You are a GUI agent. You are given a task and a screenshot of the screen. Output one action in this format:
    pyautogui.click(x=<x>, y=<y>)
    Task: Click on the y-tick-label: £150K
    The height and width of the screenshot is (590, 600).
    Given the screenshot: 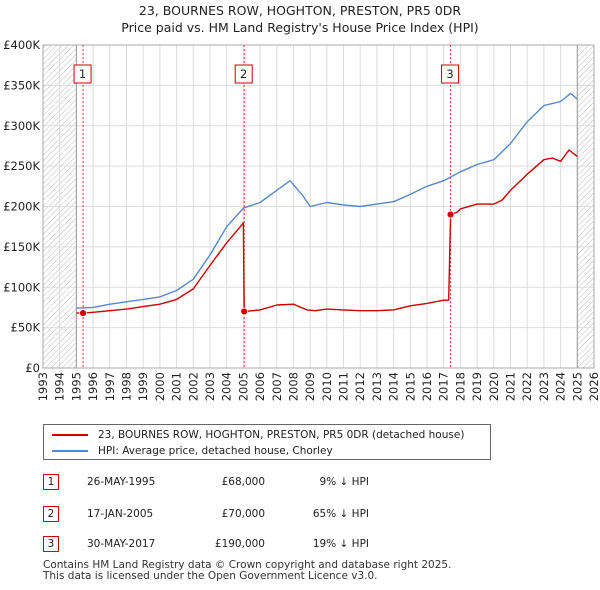 What is the action you would take?
    pyautogui.click(x=21, y=247)
    